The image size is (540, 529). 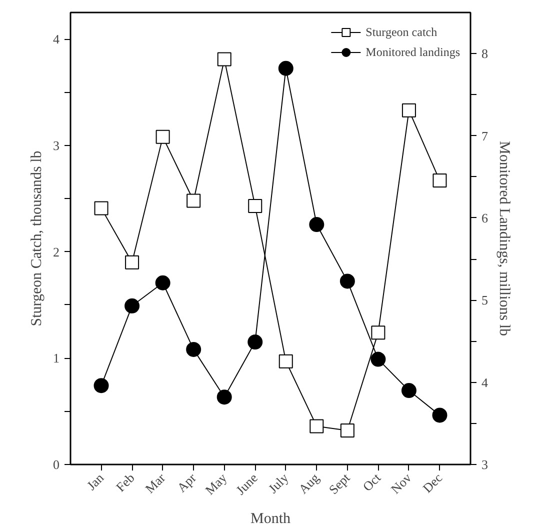 I want to click on y-axis-title: Sturgeon Catch, thousands lb, so click(x=37, y=238).